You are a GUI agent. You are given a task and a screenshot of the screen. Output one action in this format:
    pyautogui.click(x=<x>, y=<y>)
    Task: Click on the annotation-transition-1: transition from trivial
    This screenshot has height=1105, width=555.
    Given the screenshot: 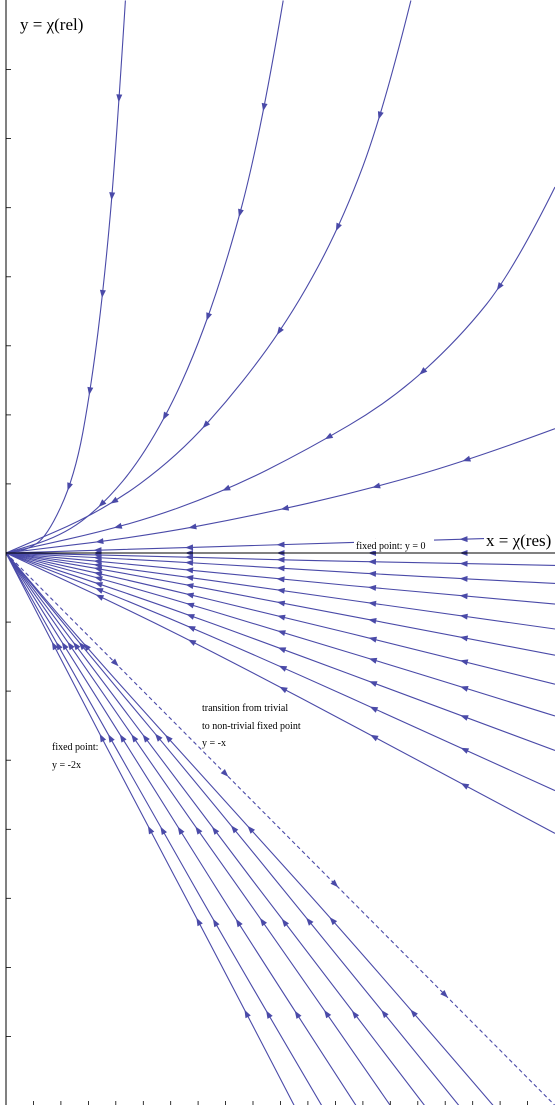 What is the action you would take?
    pyautogui.click(x=245, y=708)
    